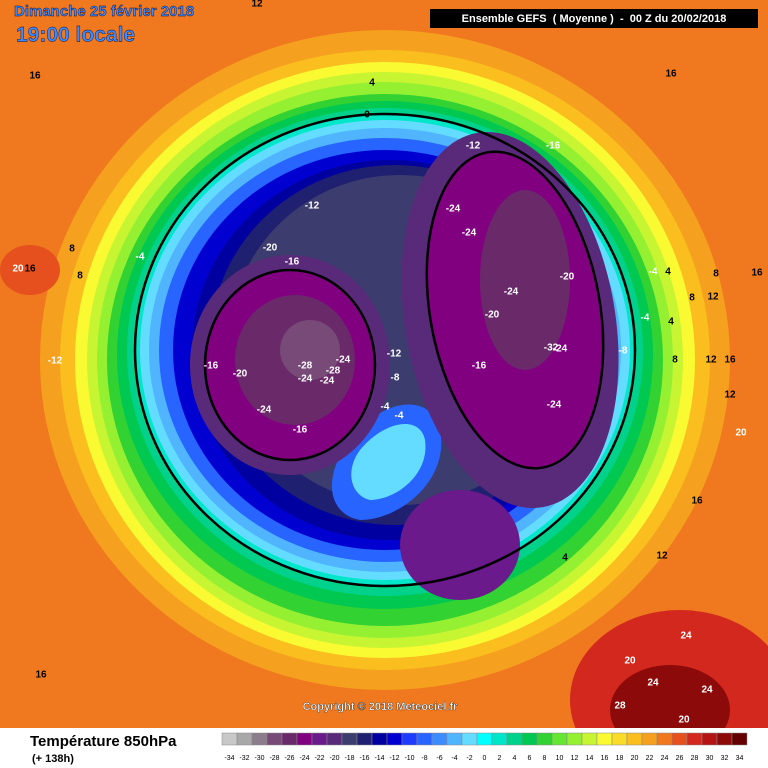 The height and width of the screenshot is (768, 768). What do you see at coordinates (454, 758) in the screenshot?
I see `scale-label: -4` at bounding box center [454, 758].